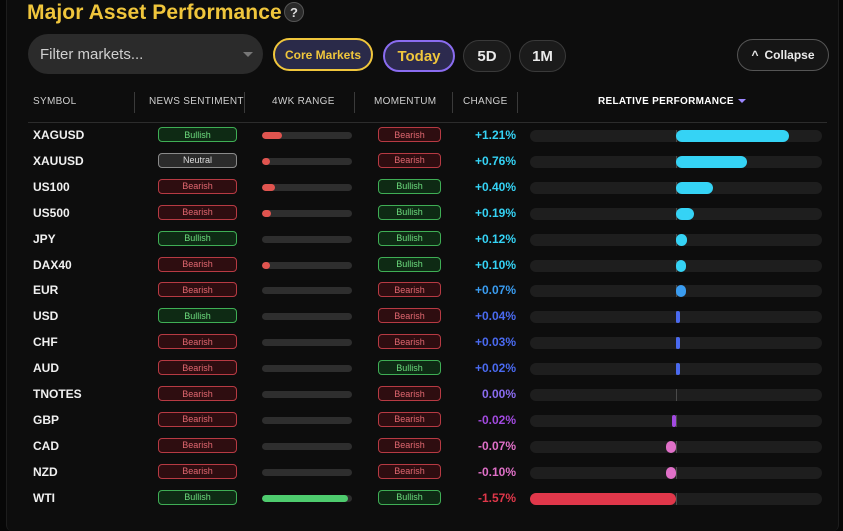 This screenshot has width=843, height=531. I want to click on chevron-up-icon: ^, so click(755, 55).